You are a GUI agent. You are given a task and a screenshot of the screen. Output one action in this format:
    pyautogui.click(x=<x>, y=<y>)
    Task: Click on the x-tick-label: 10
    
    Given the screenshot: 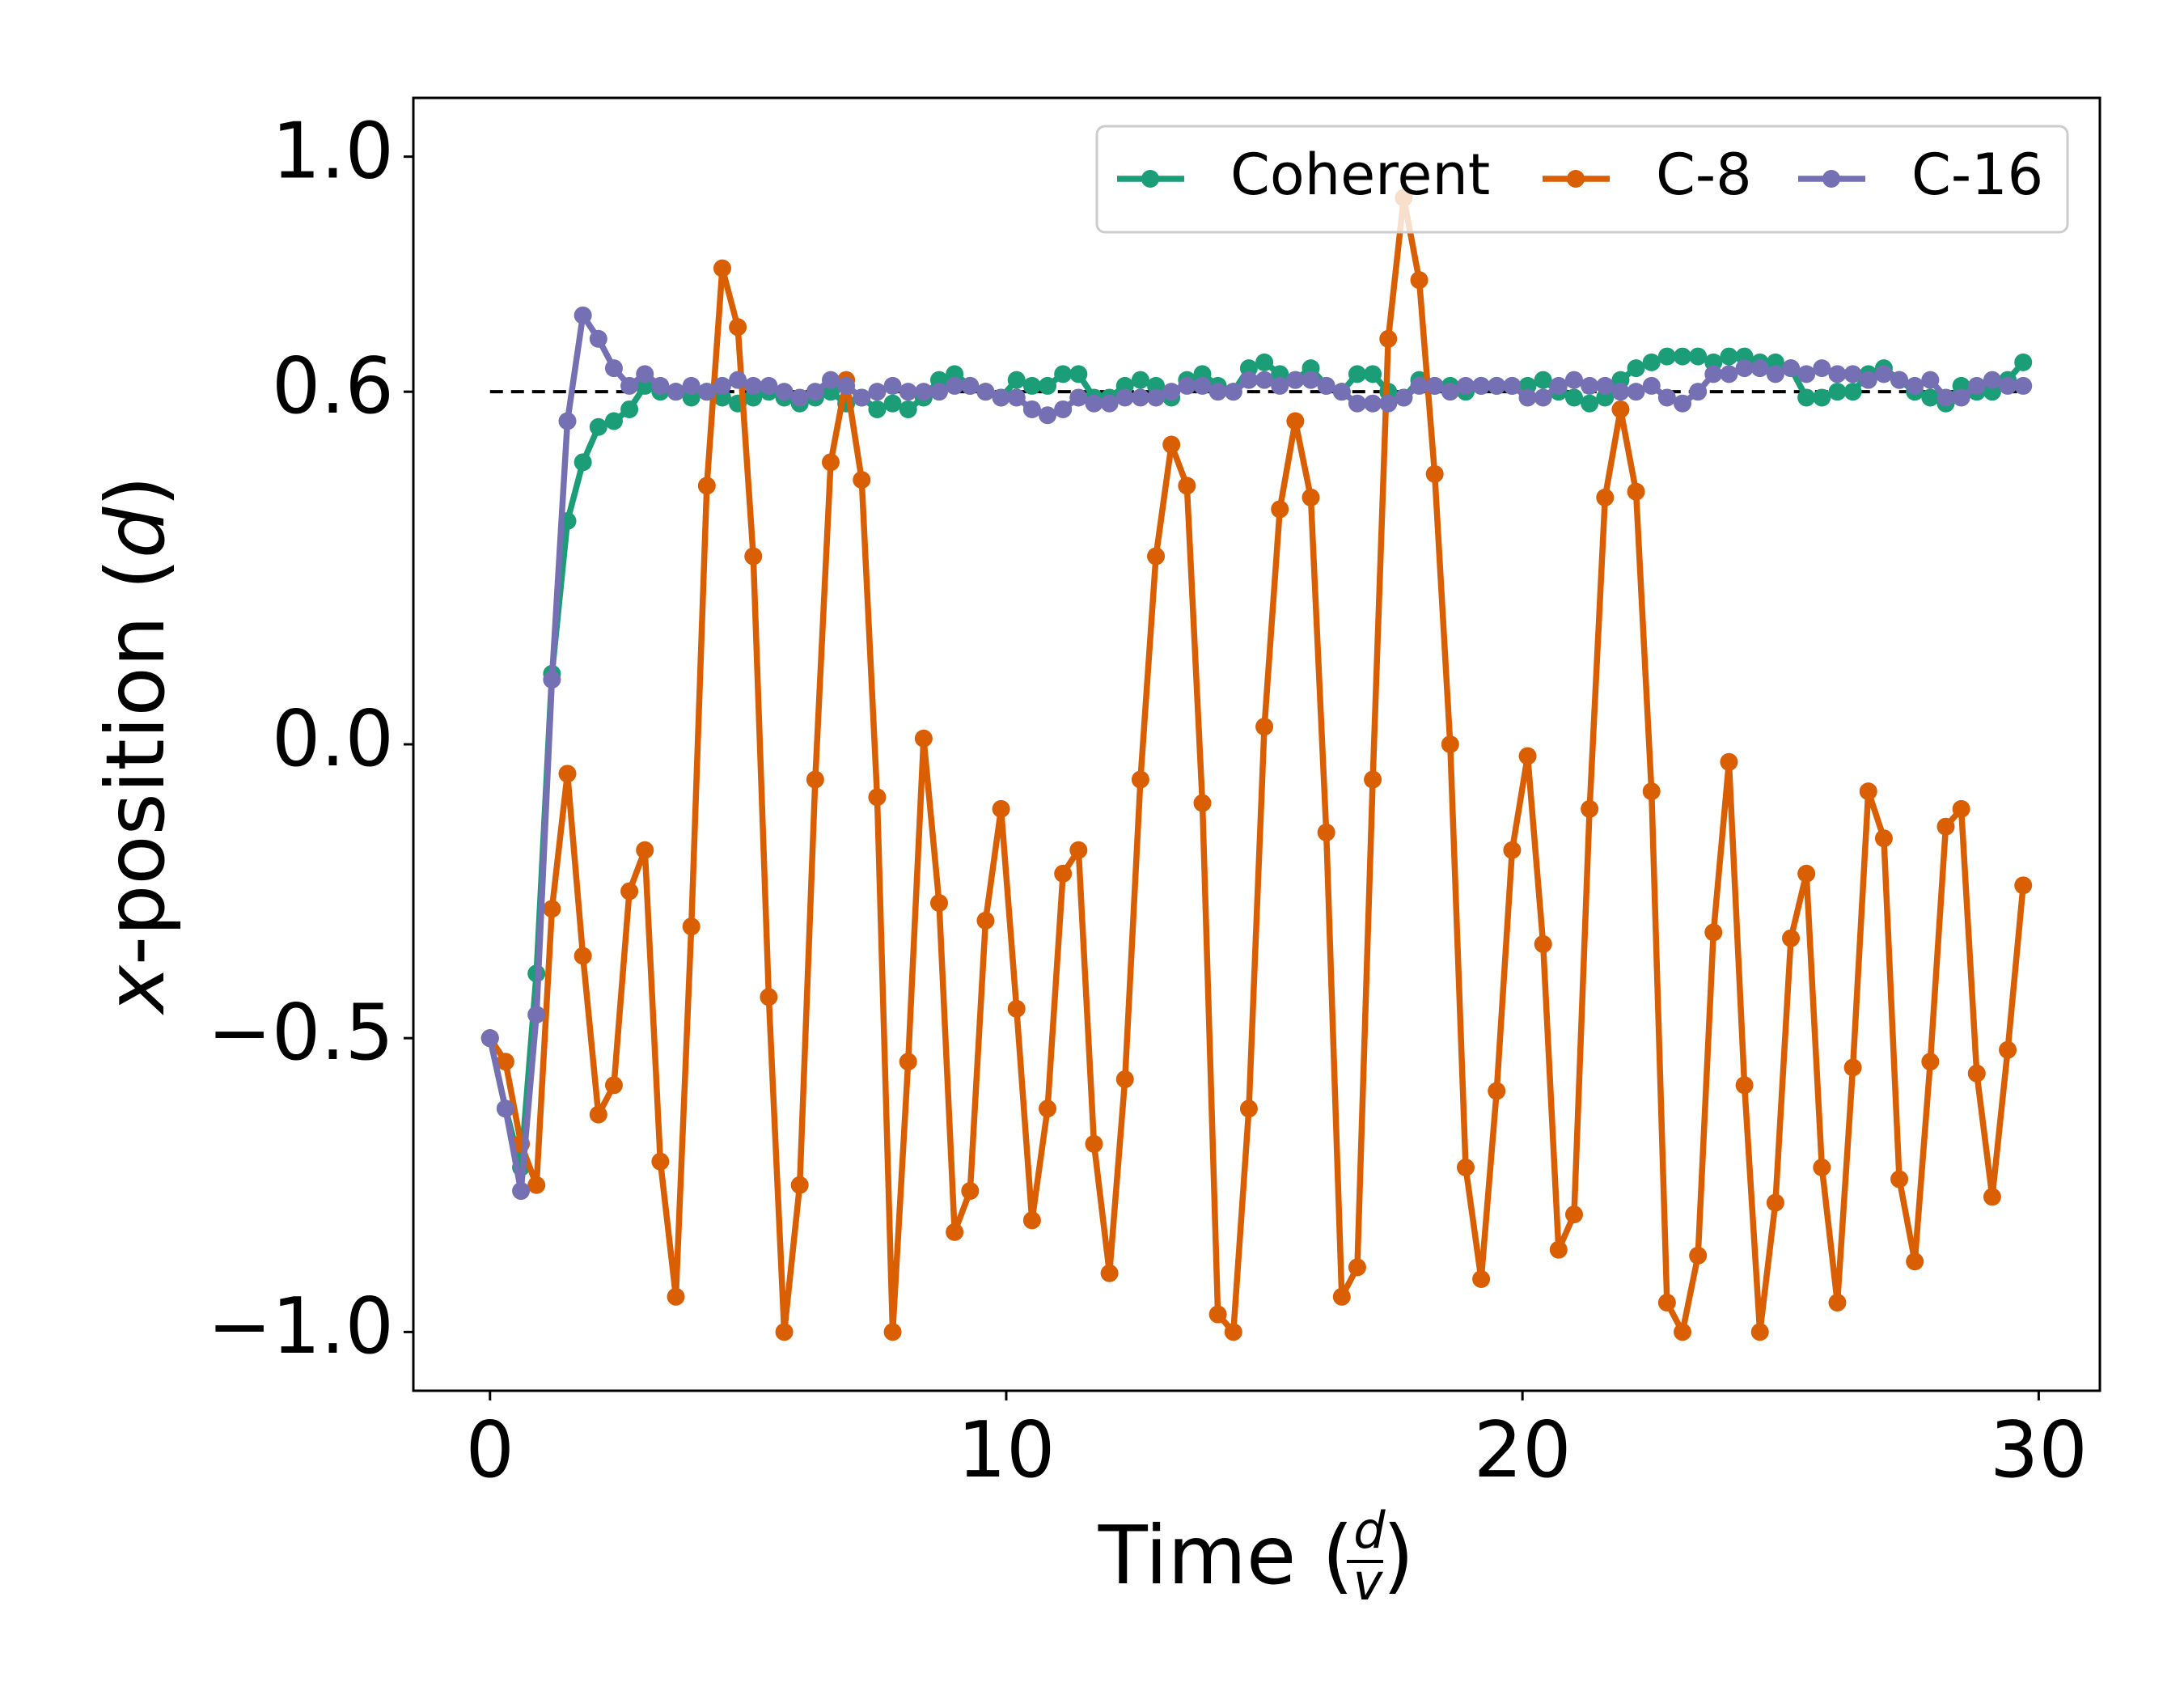 What is the action you would take?
    pyautogui.click(x=1007, y=1450)
    